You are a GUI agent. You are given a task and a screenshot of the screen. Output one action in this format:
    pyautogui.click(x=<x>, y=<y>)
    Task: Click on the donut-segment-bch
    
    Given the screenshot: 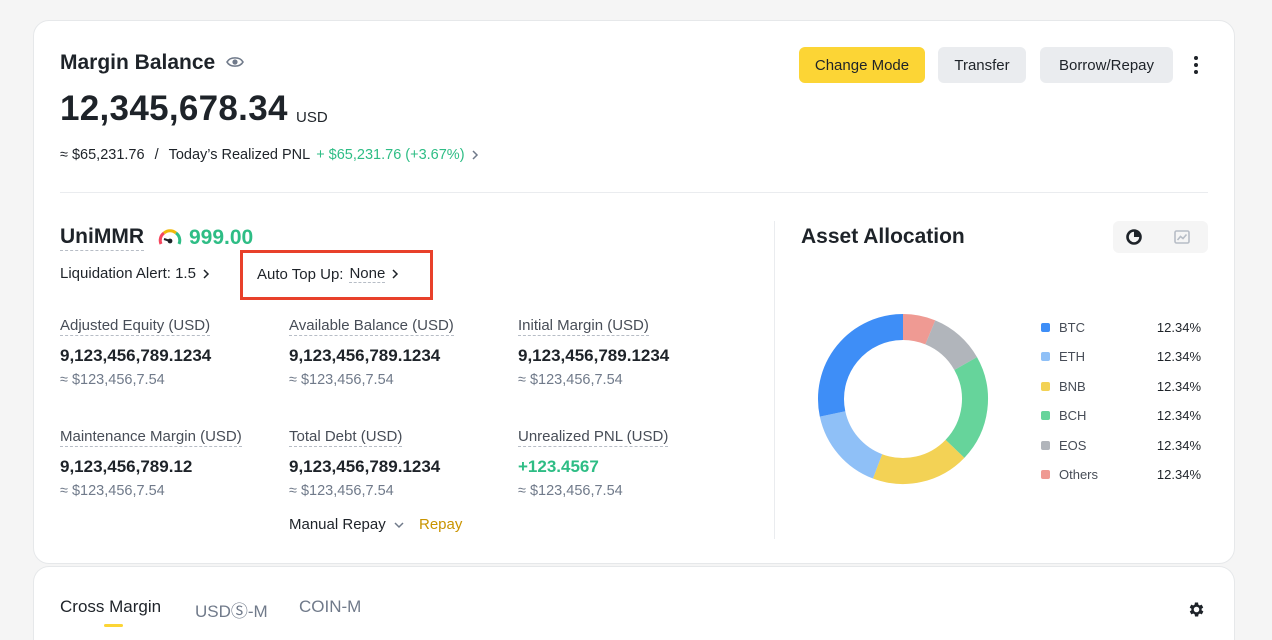 What is the action you would take?
    pyautogui.click(x=966, y=407)
    